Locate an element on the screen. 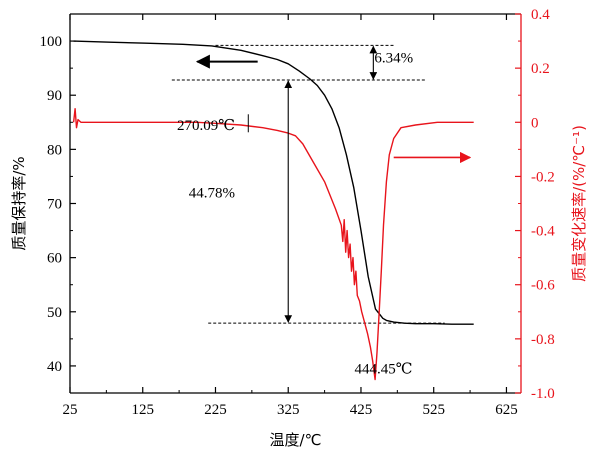 This screenshot has width=594, height=450. x-tick-label: 325 is located at coordinates (288, 410).